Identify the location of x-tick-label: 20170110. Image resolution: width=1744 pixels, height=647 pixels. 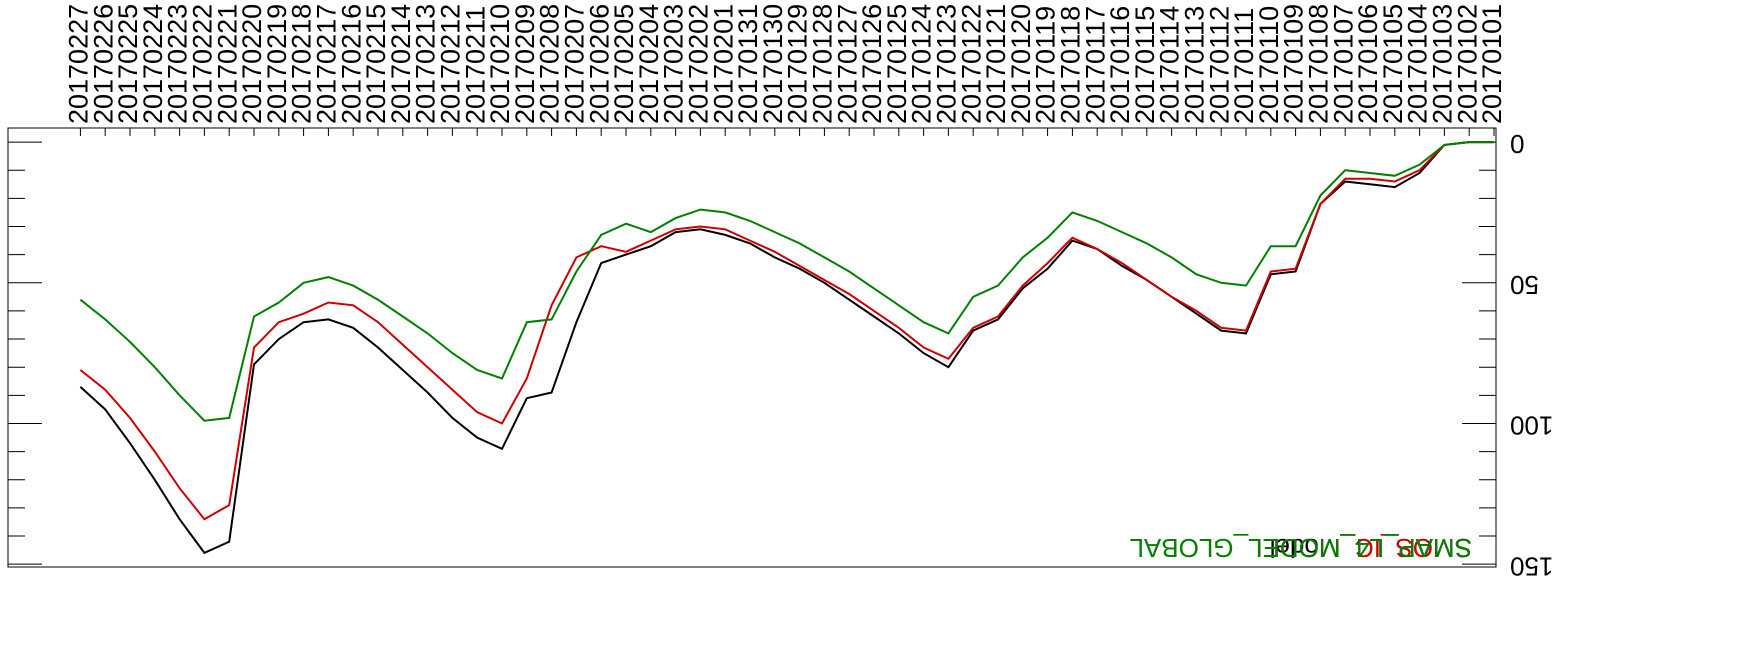
(1269, 65).